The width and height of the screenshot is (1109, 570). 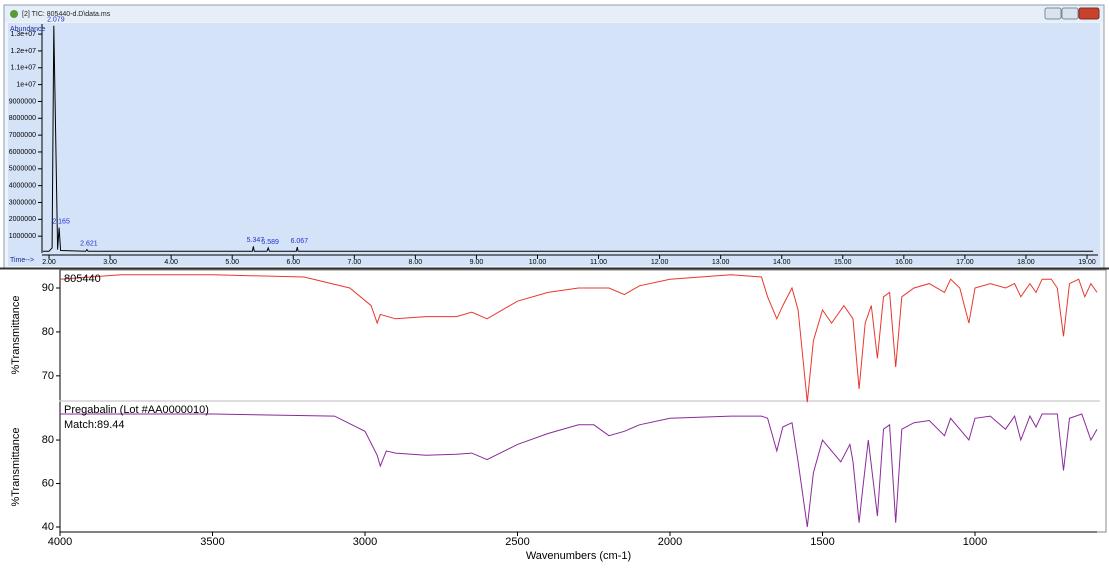 I want to click on minimize-button, so click(x=1053, y=13).